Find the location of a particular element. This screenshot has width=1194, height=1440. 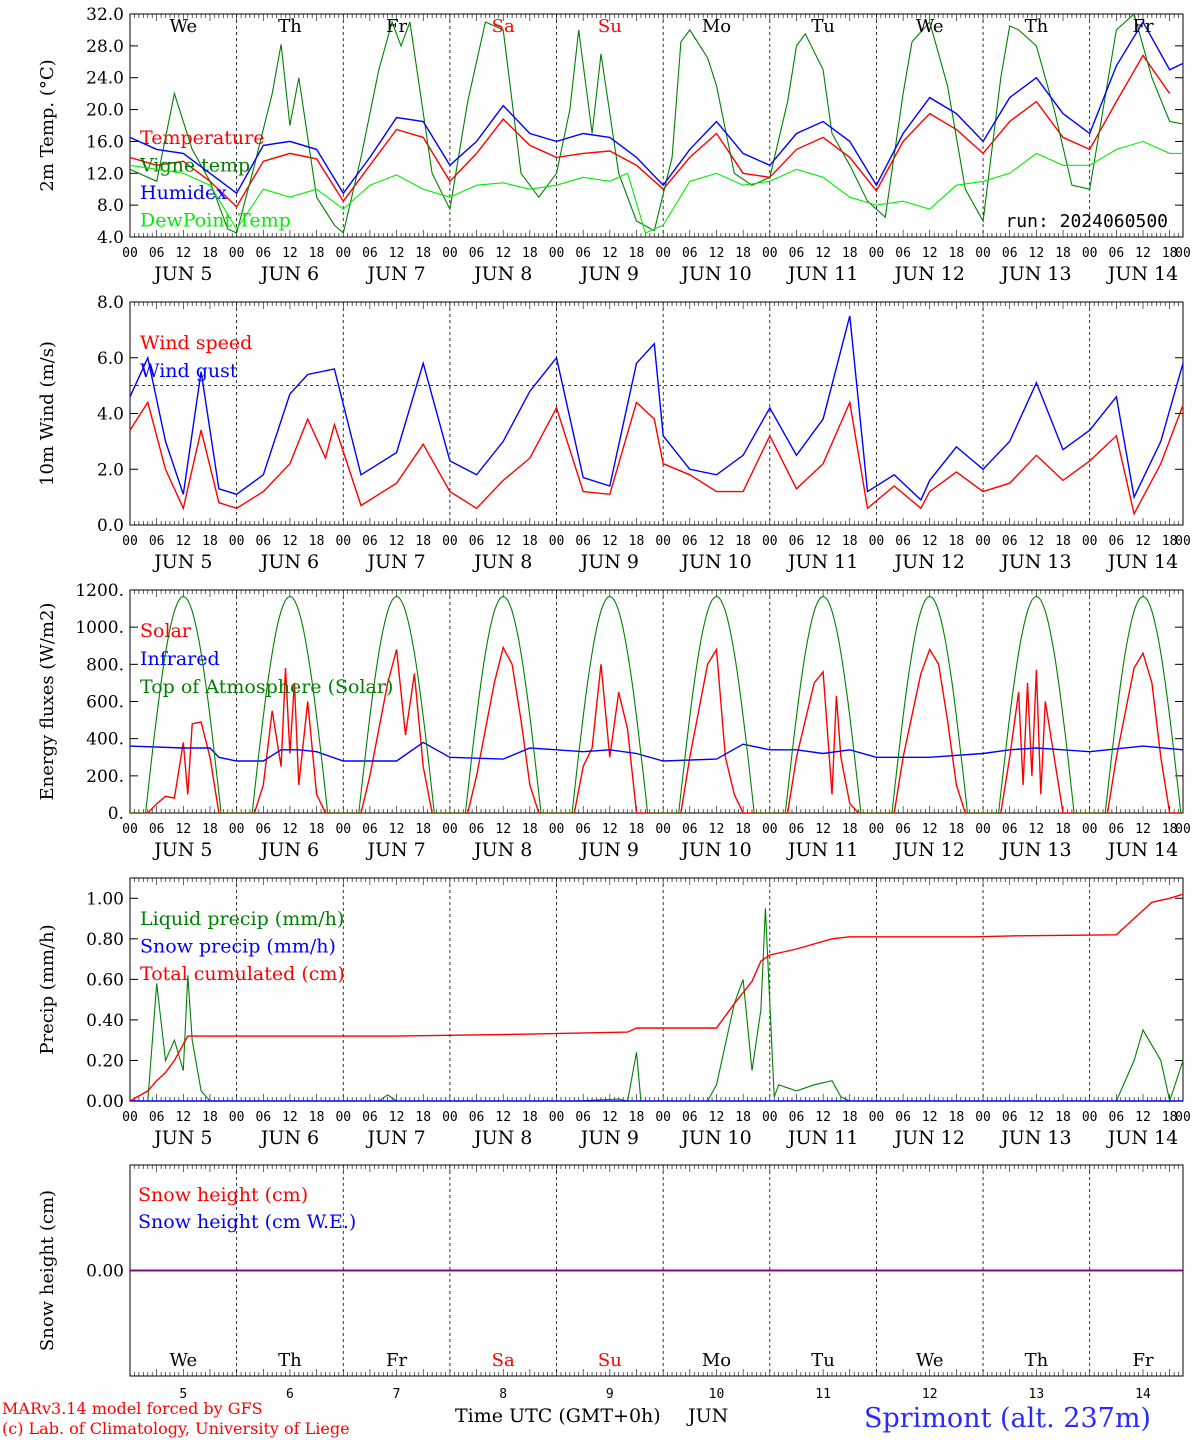

y-tick-label: 400. is located at coordinates (105, 740).